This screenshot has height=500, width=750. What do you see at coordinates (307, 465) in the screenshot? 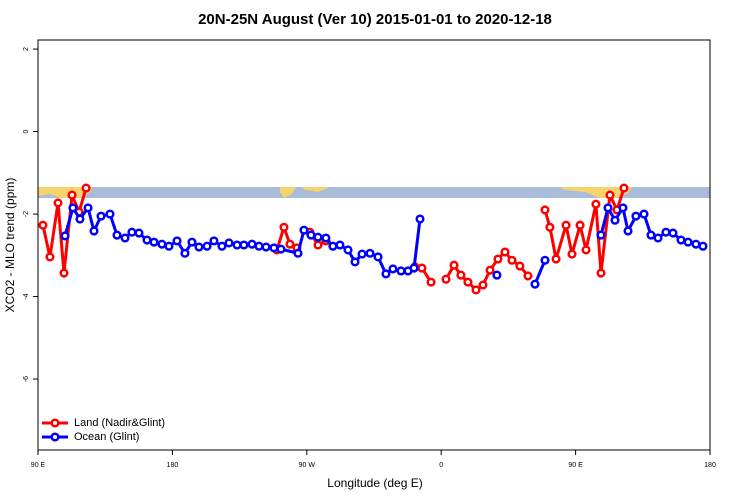
I see `x-tick-label: 90 W` at bounding box center [307, 465].